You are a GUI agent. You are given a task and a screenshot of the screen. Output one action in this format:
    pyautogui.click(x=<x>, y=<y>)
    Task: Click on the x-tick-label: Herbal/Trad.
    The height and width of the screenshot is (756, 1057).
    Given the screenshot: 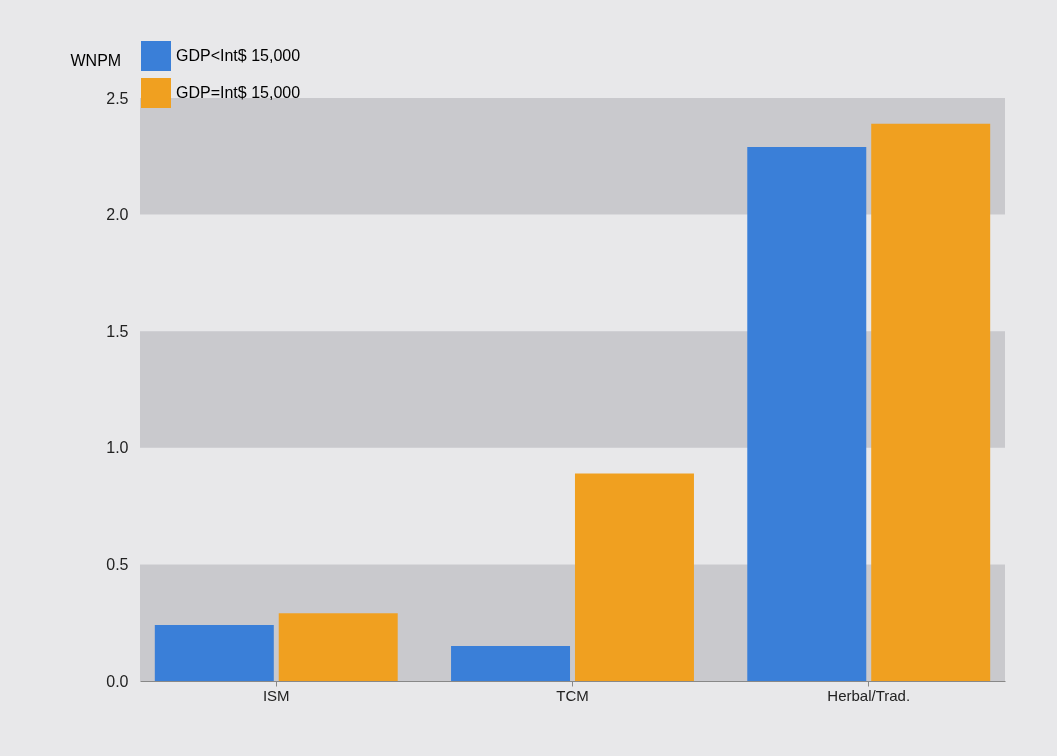 What is the action you would take?
    pyautogui.click(x=869, y=695)
    